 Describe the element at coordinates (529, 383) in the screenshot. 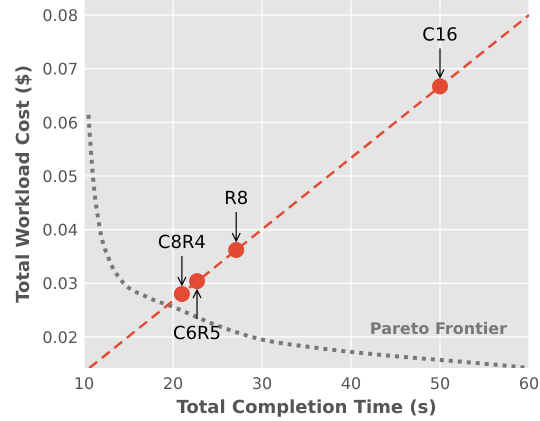

I see `x-tick-label: 60` at that location.